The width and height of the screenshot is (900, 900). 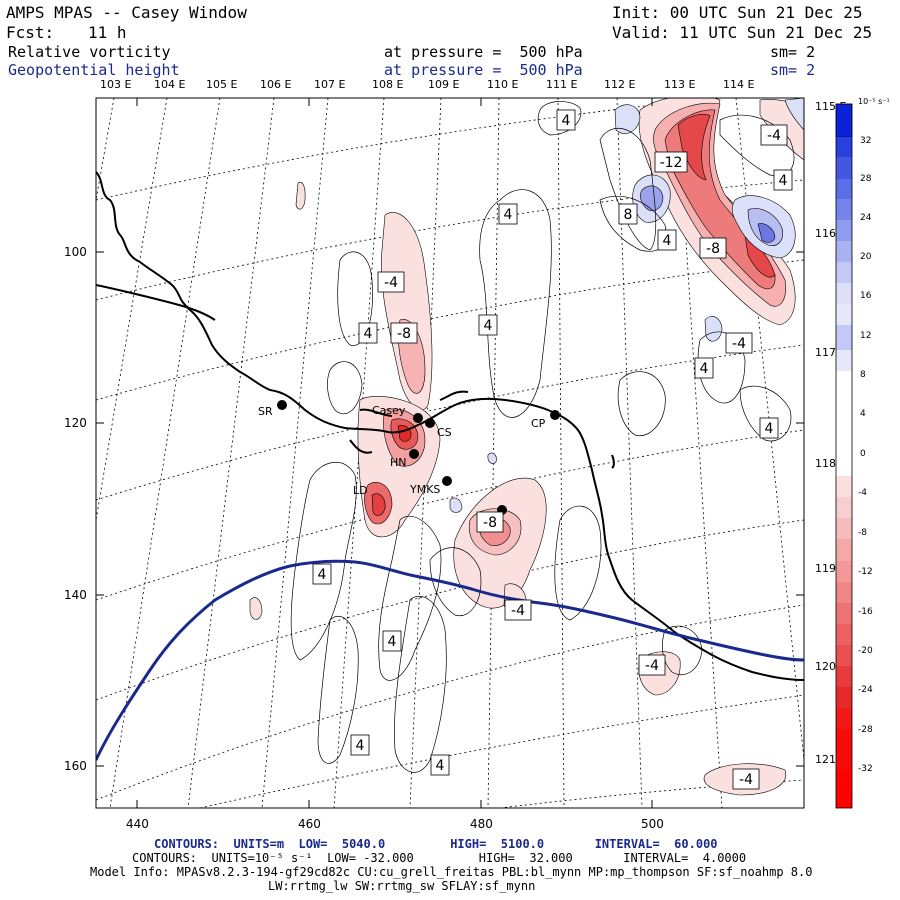 What do you see at coordinates (866, 179) in the screenshot?
I see `colorbar-tick: 28` at bounding box center [866, 179].